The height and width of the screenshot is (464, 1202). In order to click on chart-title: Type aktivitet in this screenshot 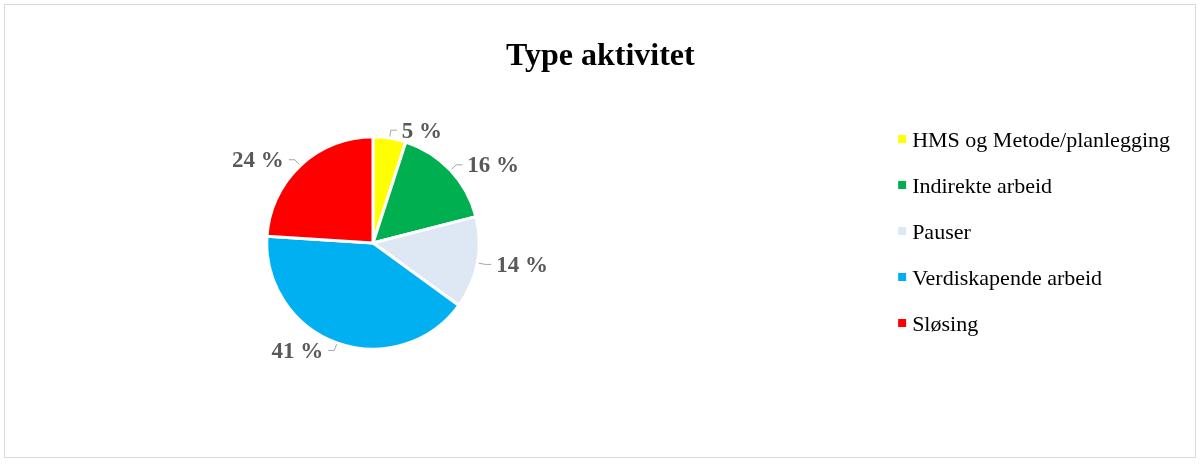, I will do `click(601, 54)`.